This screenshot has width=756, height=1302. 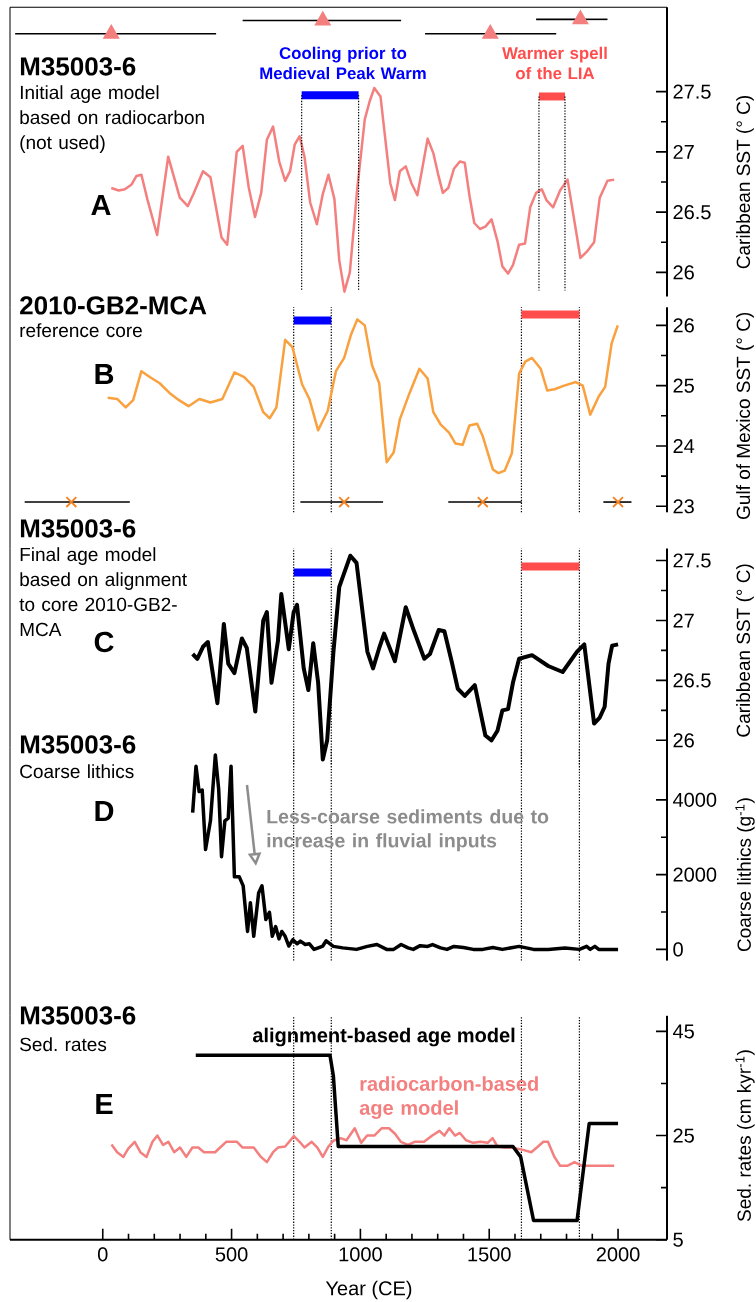 What do you see at coordinates (489, 1254) in the screenshot?
I see `x-tick-label: 1500` at bounding box center [489, 1254].